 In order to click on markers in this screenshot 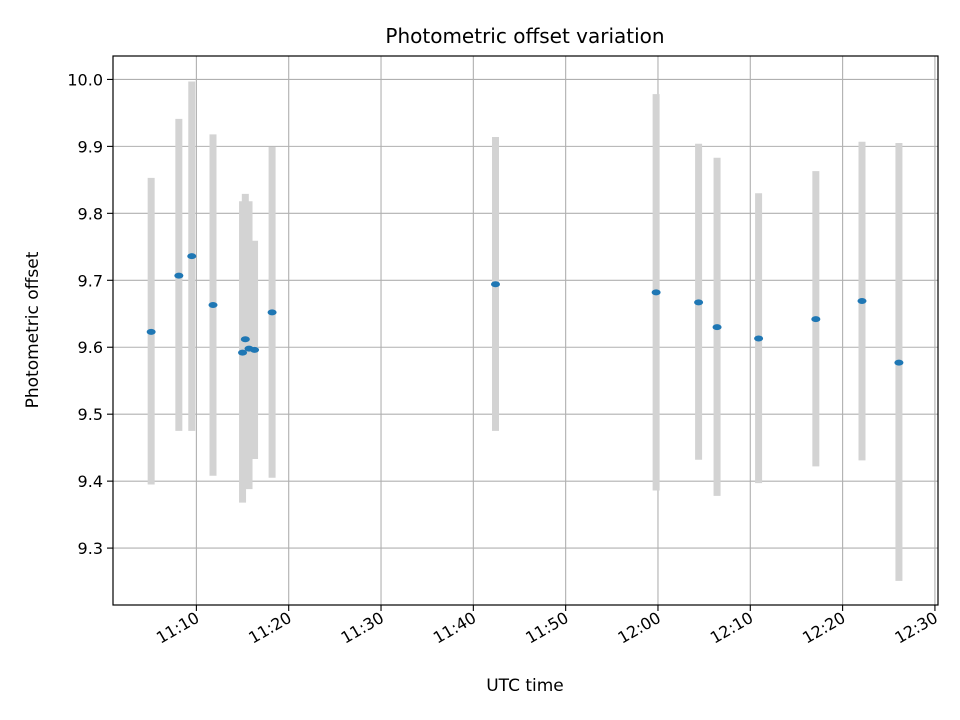, I will do `click(525, 309)`.